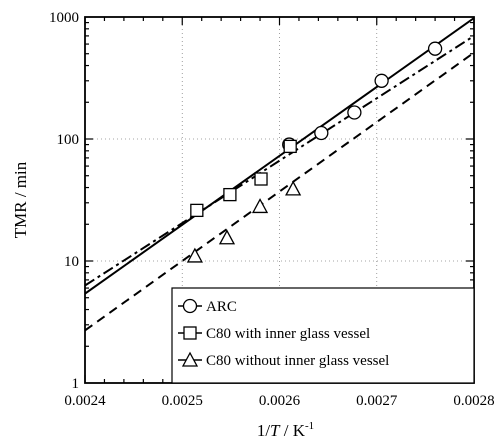 This screenshot has width=498, height=446. I want to click on legend-label: ARC, so click(221, 307).